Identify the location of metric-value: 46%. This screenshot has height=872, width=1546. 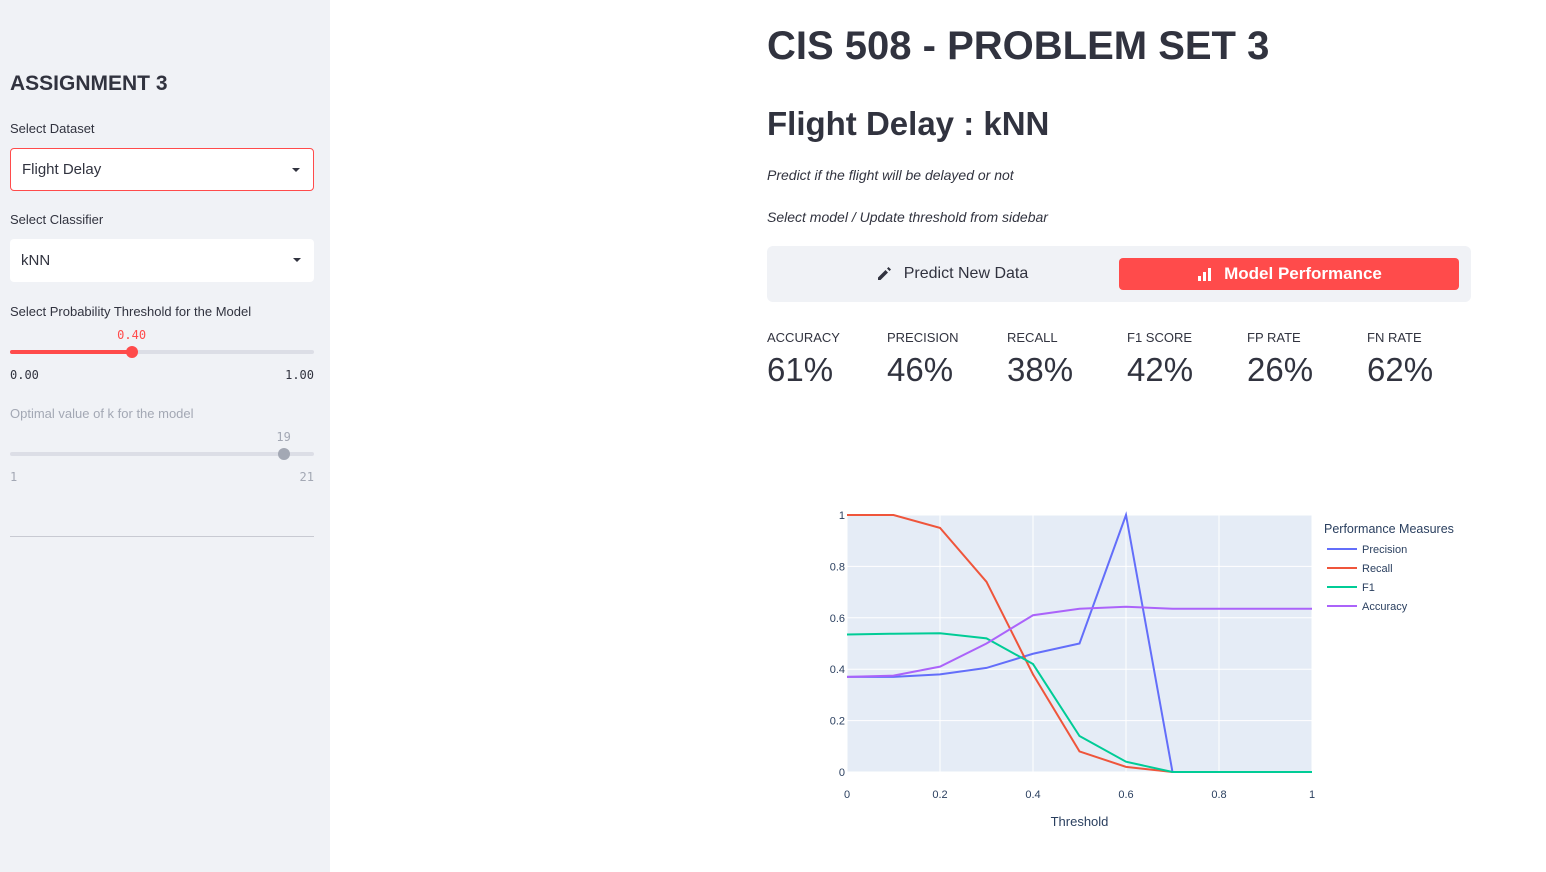
(920, 369).